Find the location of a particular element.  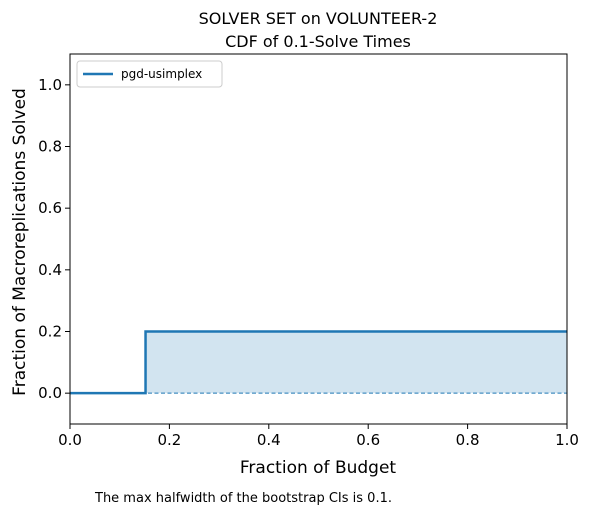

series-line-pgd-usimplex is located at coordinates (318, 362).